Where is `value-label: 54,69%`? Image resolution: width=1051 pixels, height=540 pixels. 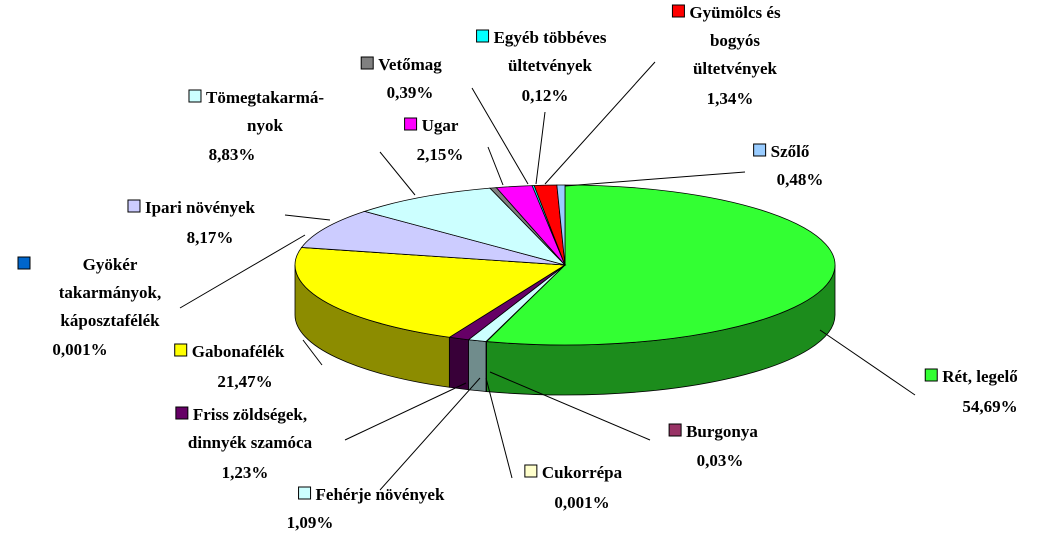
value-label: 54,69% is located at coordinates (989, 406).